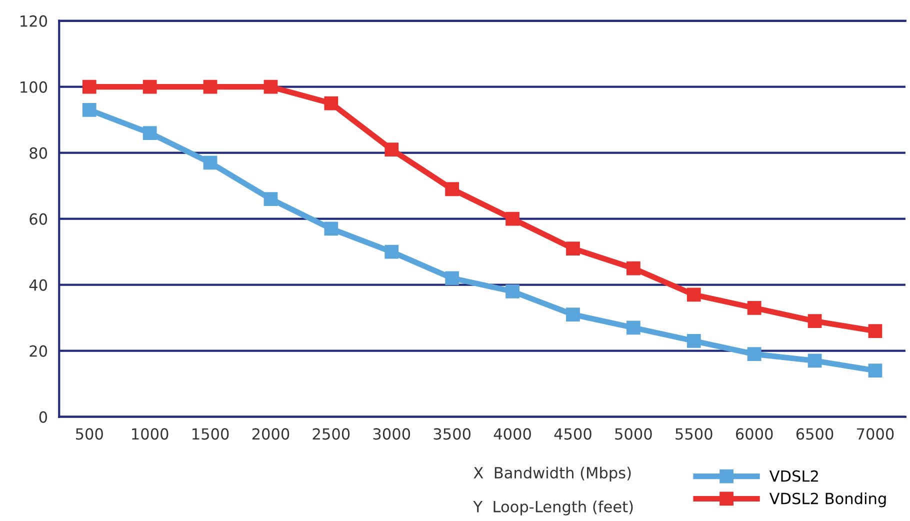  What do you see at coordinates (39, 219) in the screenshot?
I see `y-tick-label: 60` at bounding box center [39, 219].